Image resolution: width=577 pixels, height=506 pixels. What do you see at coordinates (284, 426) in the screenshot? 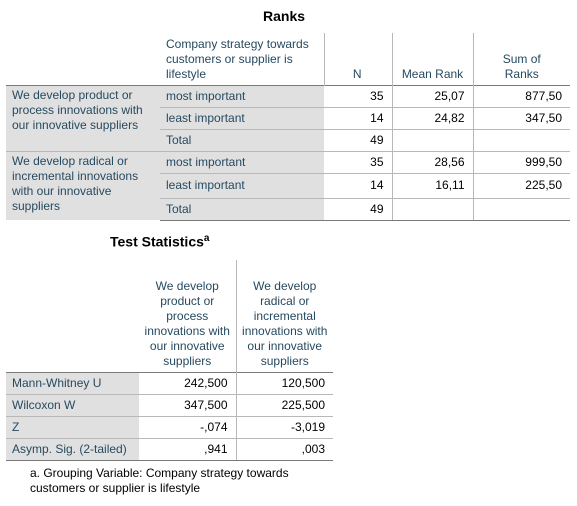
I see `stat-value: -3,019` at bounding box center [284, 426].